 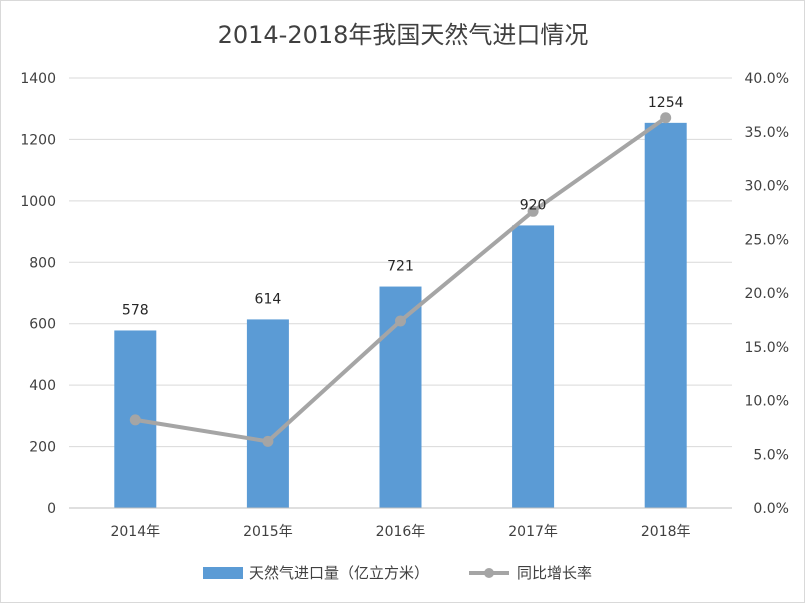 What do you see at coordinates (268, 299) in the screenshot?
I see `bar-data-label: 614` at bounding box center [268, 299].